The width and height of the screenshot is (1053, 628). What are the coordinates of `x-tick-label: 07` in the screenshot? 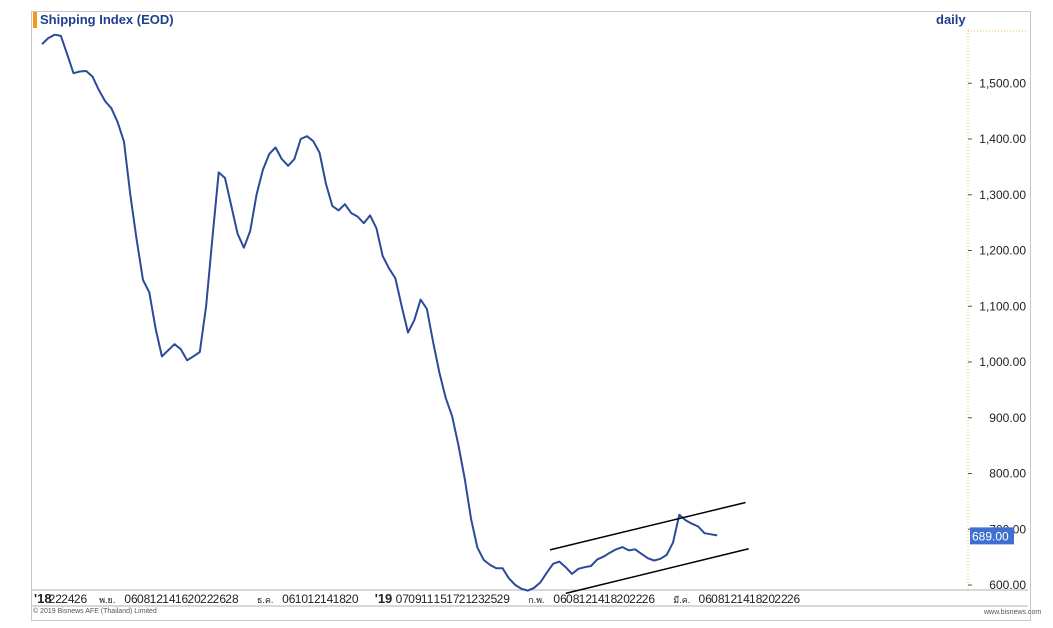 It's located at (403, 599).